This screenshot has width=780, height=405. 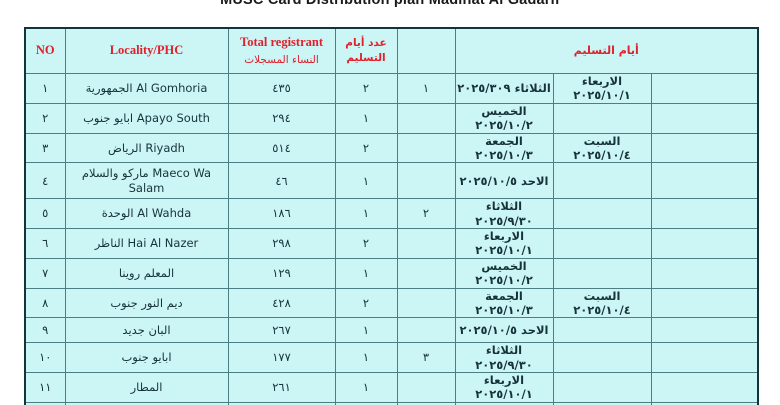 What do you see at coordinates (45, 357) in the screenshot?
I see `cell-no: ١٠` at bounding box center [45, 357].